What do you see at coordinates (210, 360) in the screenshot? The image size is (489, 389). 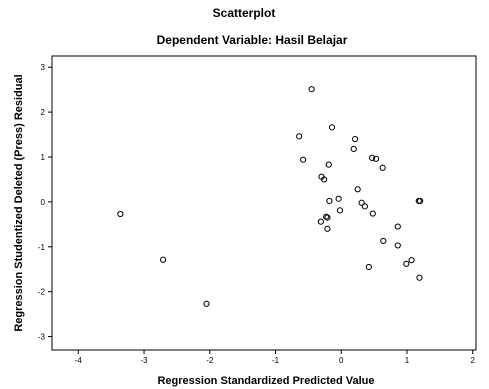 I see `x-tick-label: -2` at bounding box center [210, 360].